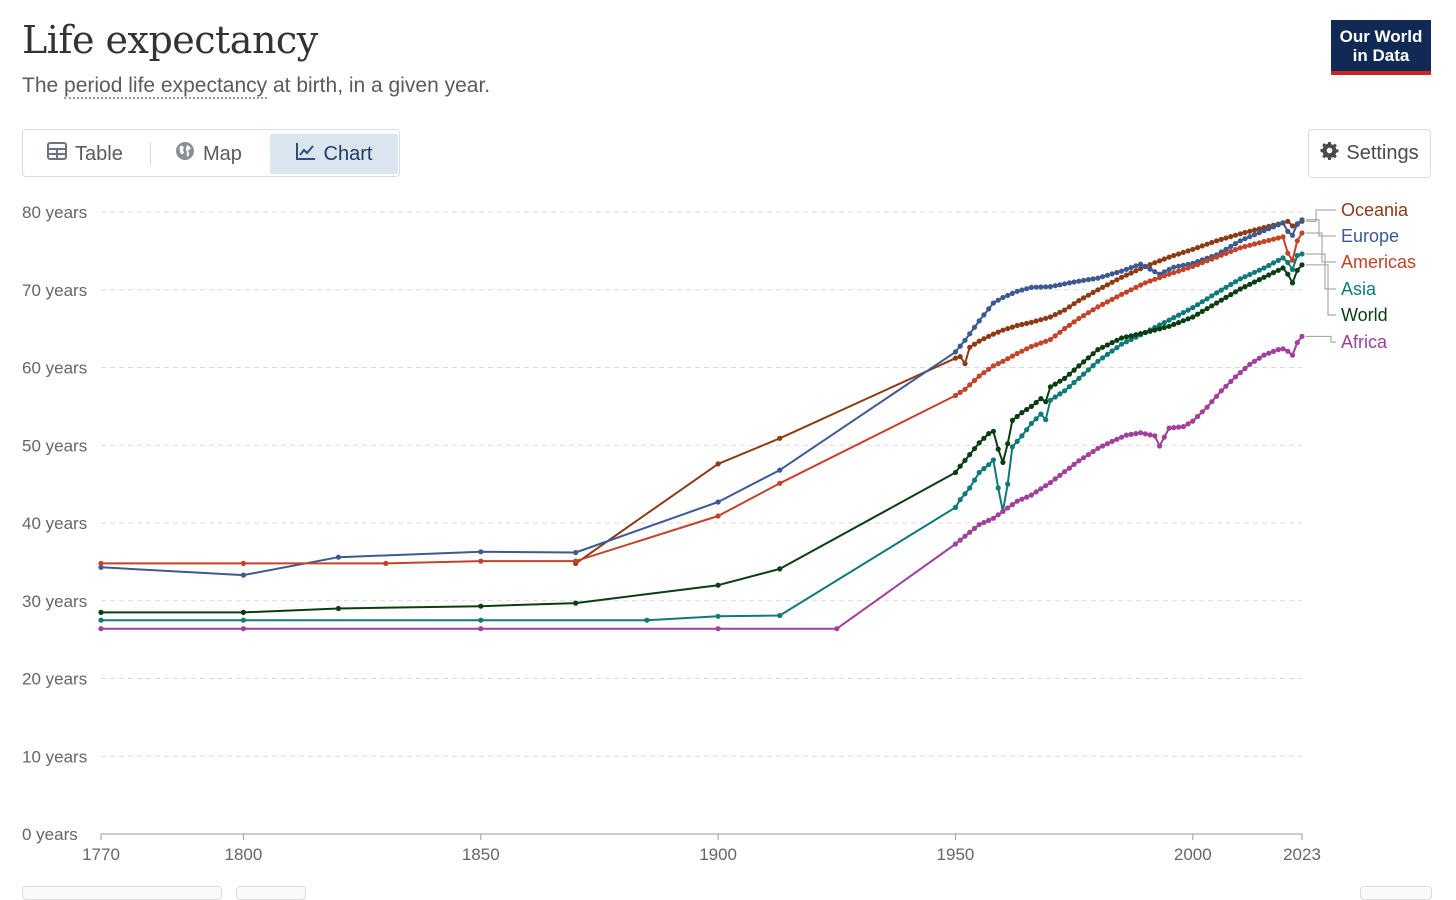  What do you see at coordinates (1396, 893) in the screenshot?
I see `bottom-control-right` at bounding box center [1396, 893].